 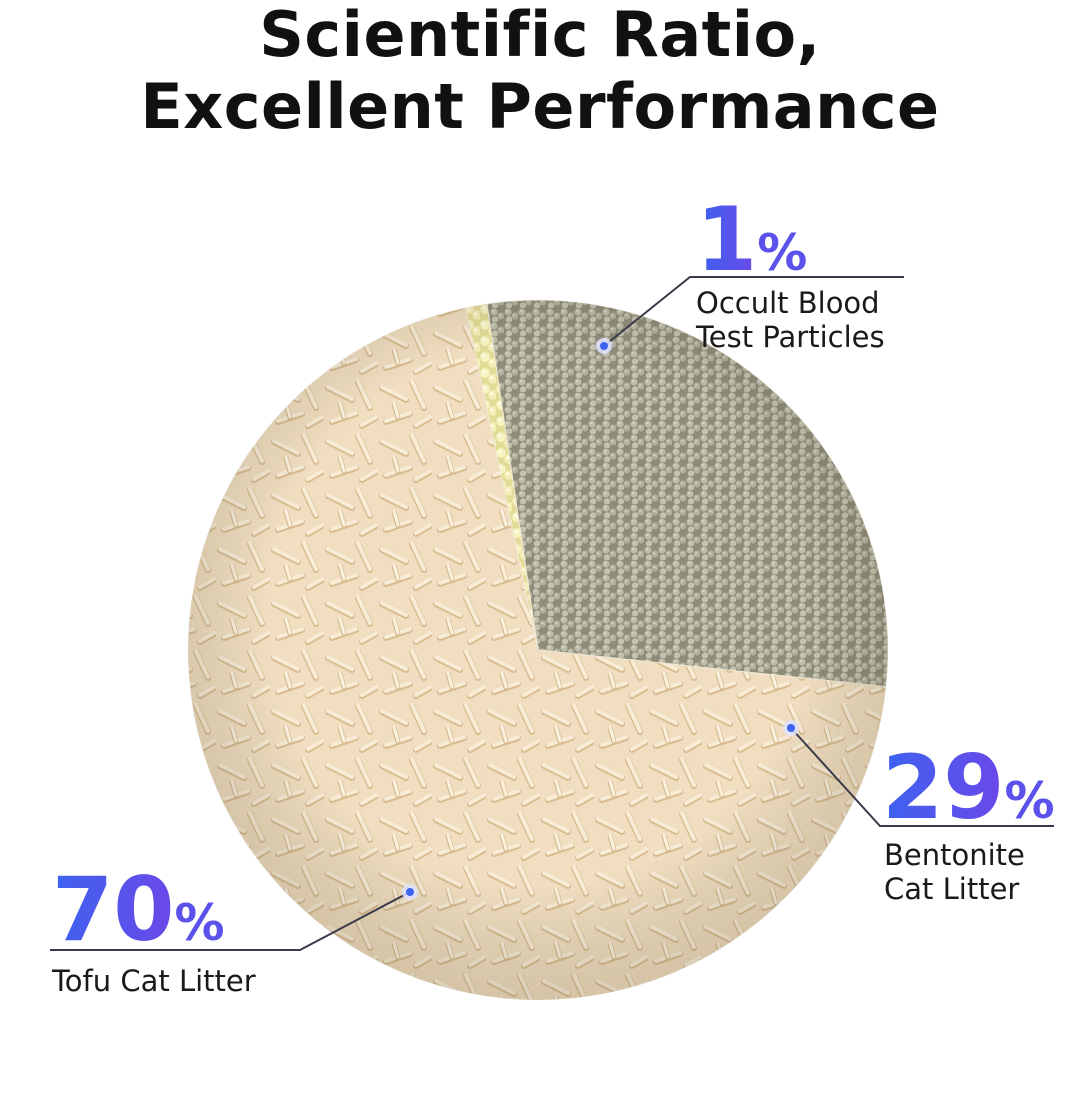 I want to click on slice-label-tofu-line-1: Tofu Cat Litter, so click(x=154, y=981).